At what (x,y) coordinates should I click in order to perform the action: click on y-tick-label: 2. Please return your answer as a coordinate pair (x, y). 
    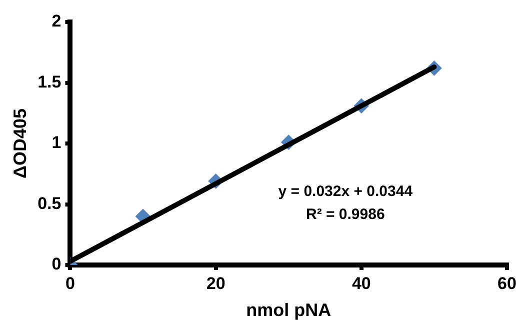
    Looking at the image, I should click on (57, 21).